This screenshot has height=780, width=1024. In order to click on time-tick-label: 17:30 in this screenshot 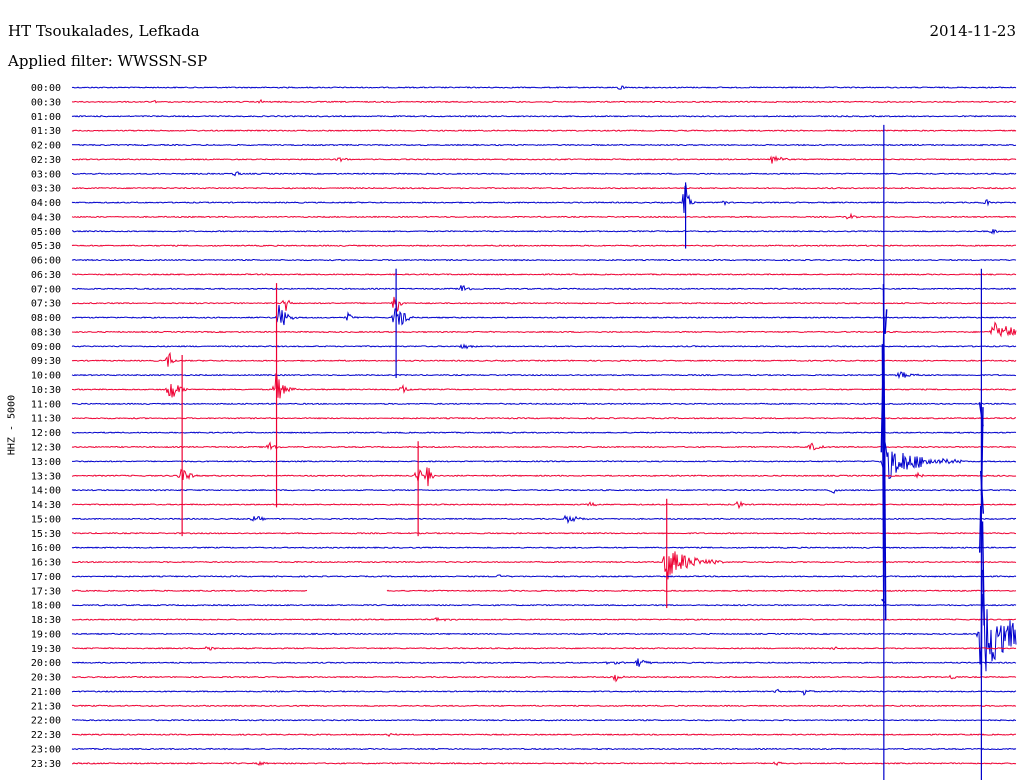, I will do `click(46, 591)`.